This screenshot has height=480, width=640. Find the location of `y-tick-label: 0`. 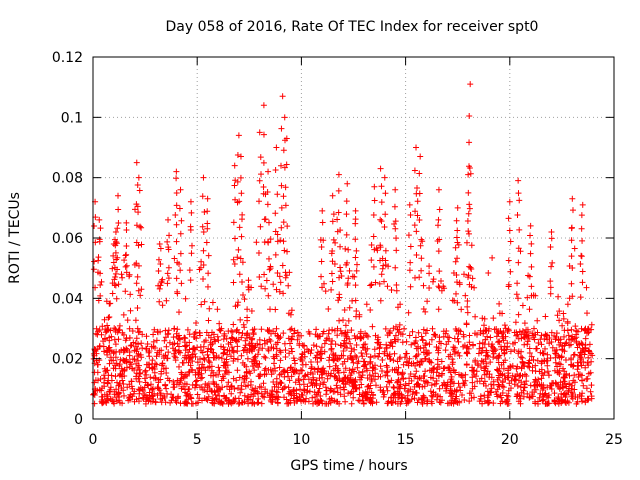

y-tick-label: 0 is located at coordinates (78, 420).